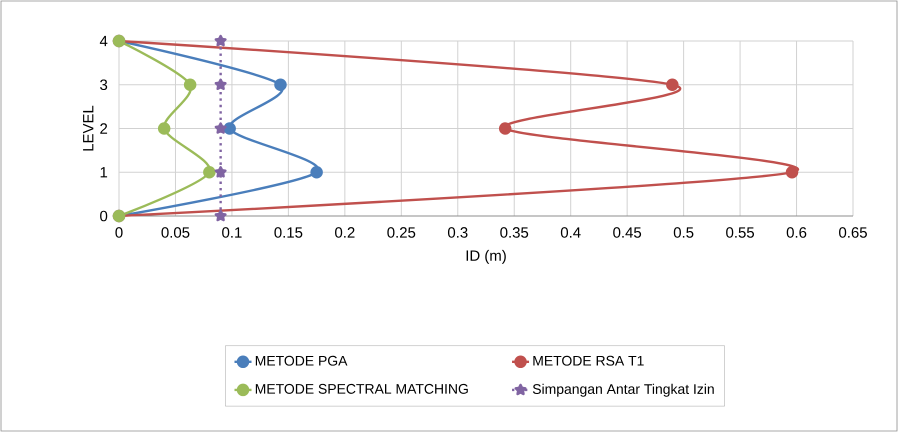 The width and height of the screenshot is (898, 432). I want to click on x-tick-label: 0.35, so click(514, 232).